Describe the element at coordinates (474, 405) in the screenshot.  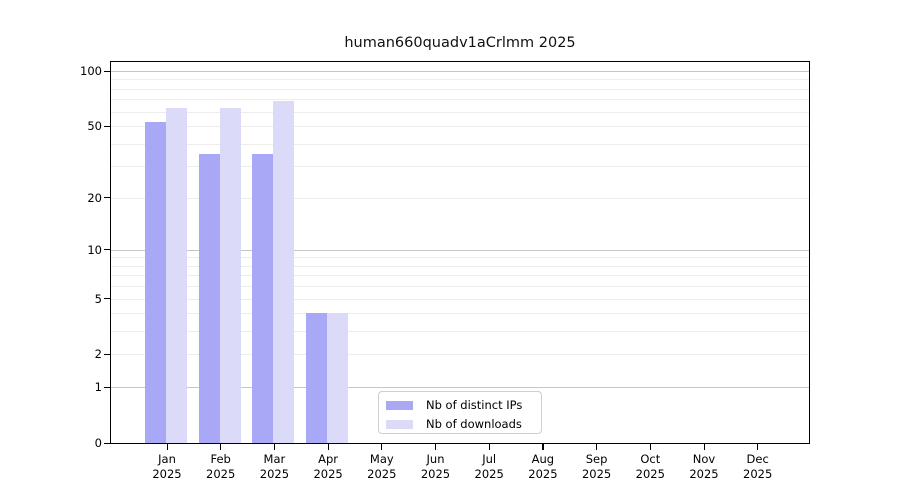
I see `legend-label-distinct-ips: Nb of distinct IPs` at that location.